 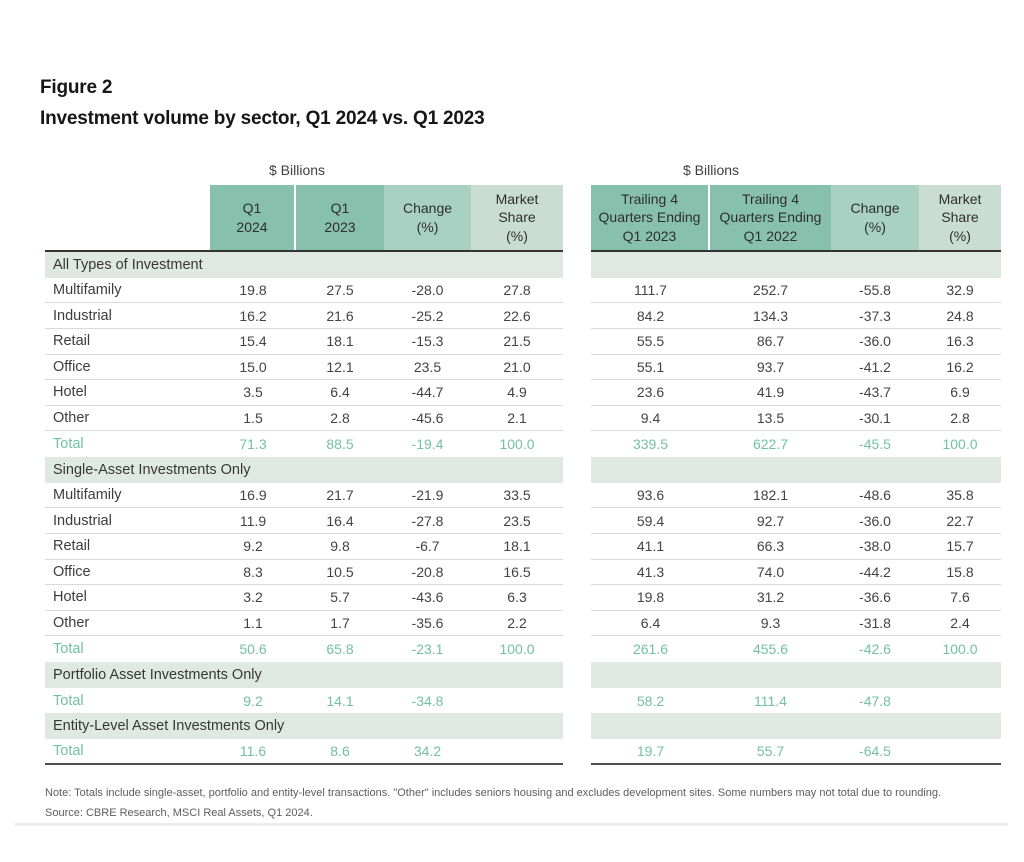 What do you see at coordinates (770, 495) in the screenshot?
I see `value-cell: 182.1` at bounding box center [770, 495].